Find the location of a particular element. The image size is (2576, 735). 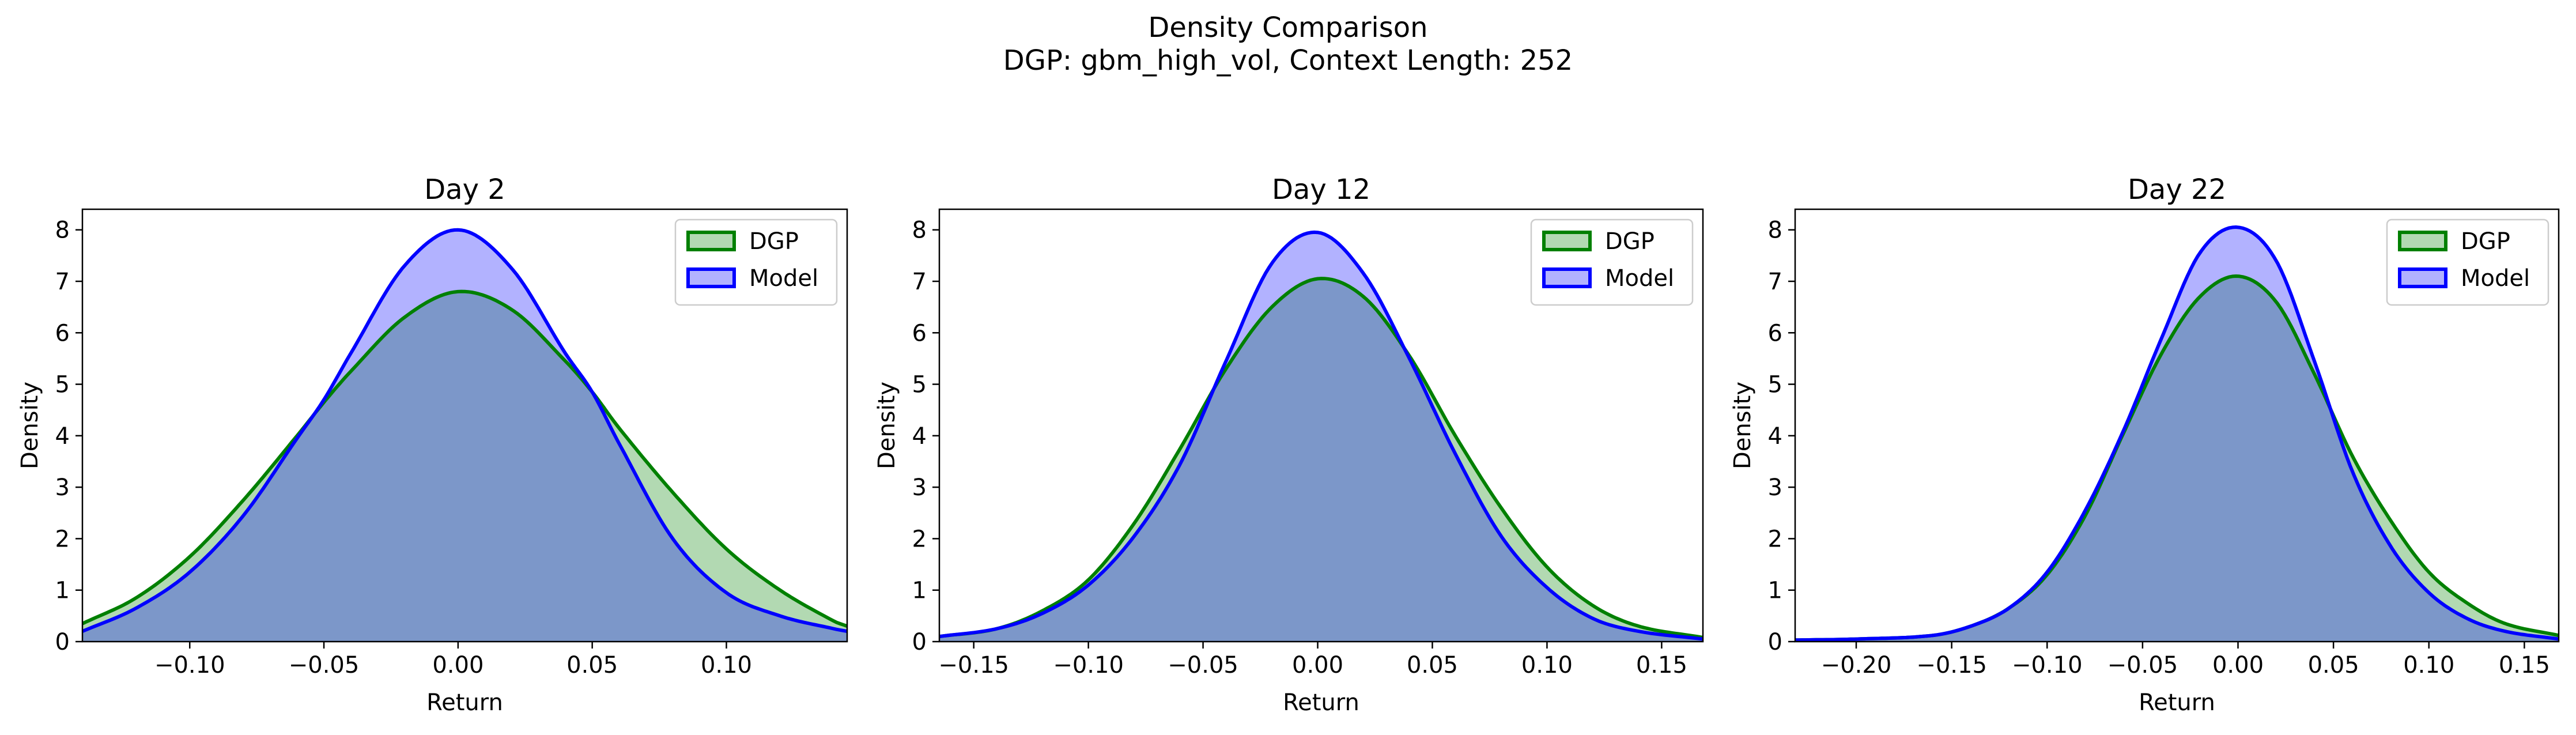

x-tick-label: −0.20 is located at coordinates (1856, 665).